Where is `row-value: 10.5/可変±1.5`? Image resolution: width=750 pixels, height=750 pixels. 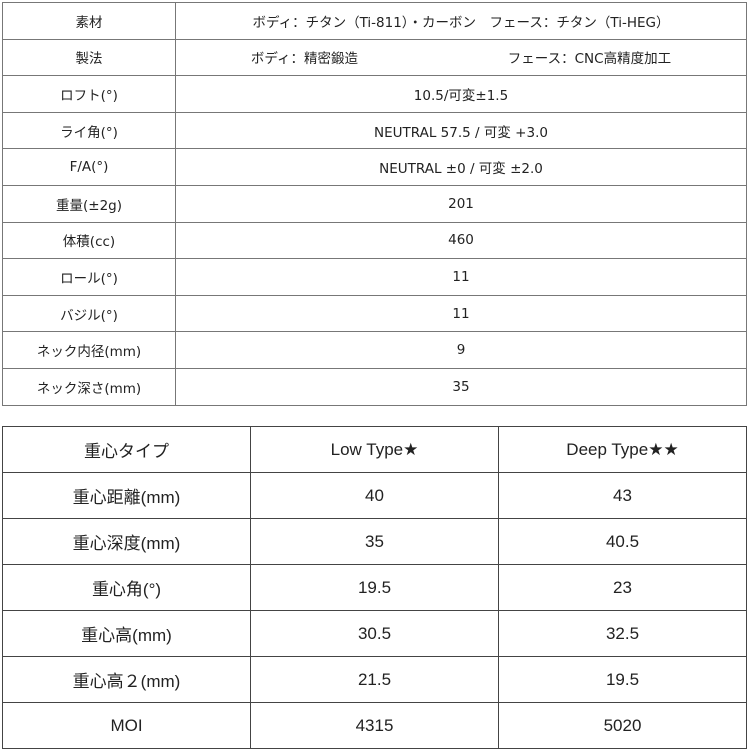 row-value: 10.5/可変±1.5 is located at coordinates (461, 94).